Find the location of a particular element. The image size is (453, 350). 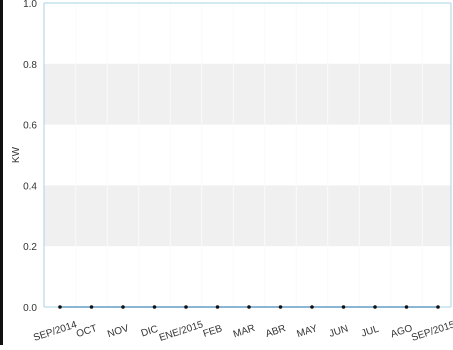

x-tick-label: SEP/2015 is located at coordinates (431, 331).